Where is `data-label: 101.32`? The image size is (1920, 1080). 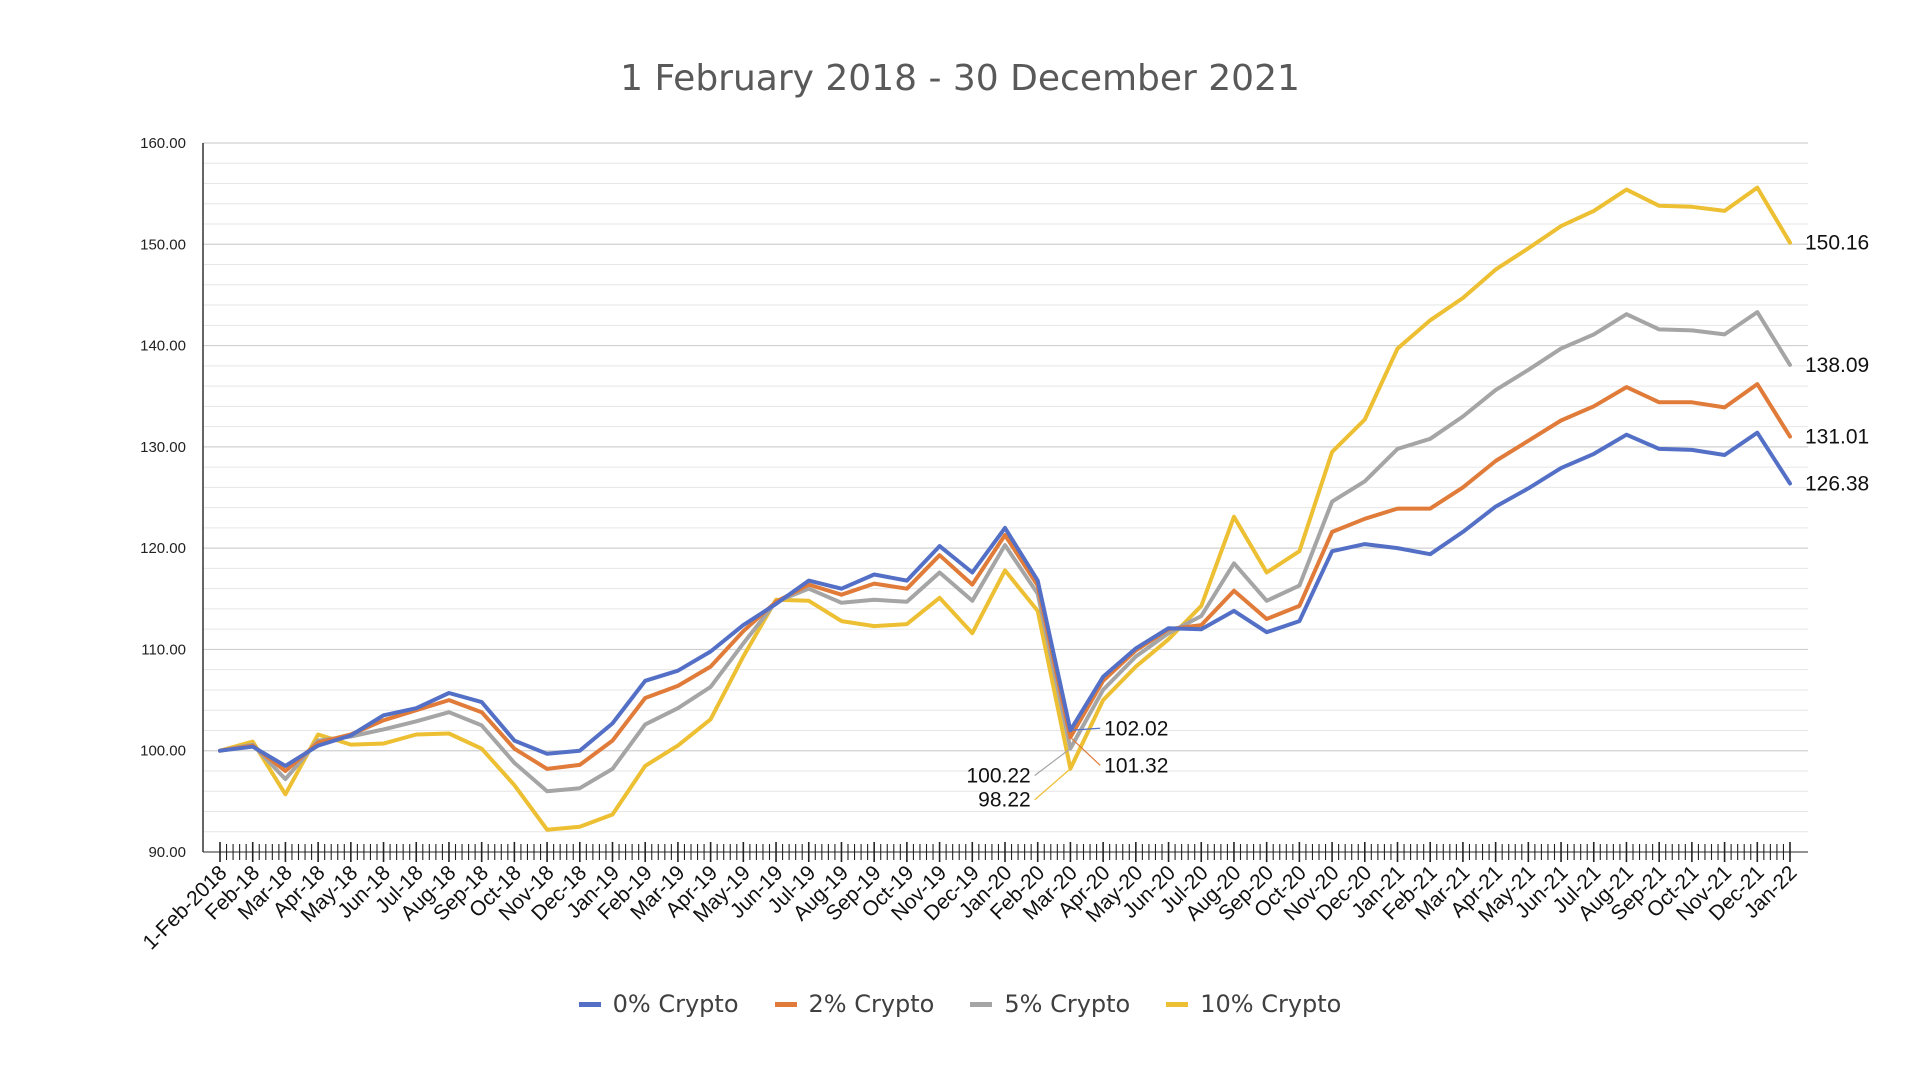
data-label: 101.32 is located at coordinates (1136, 765).